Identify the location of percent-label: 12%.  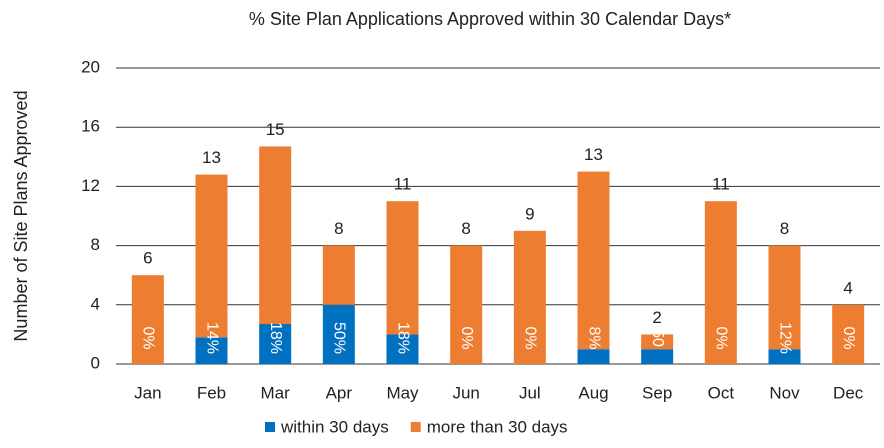
(784, 338).